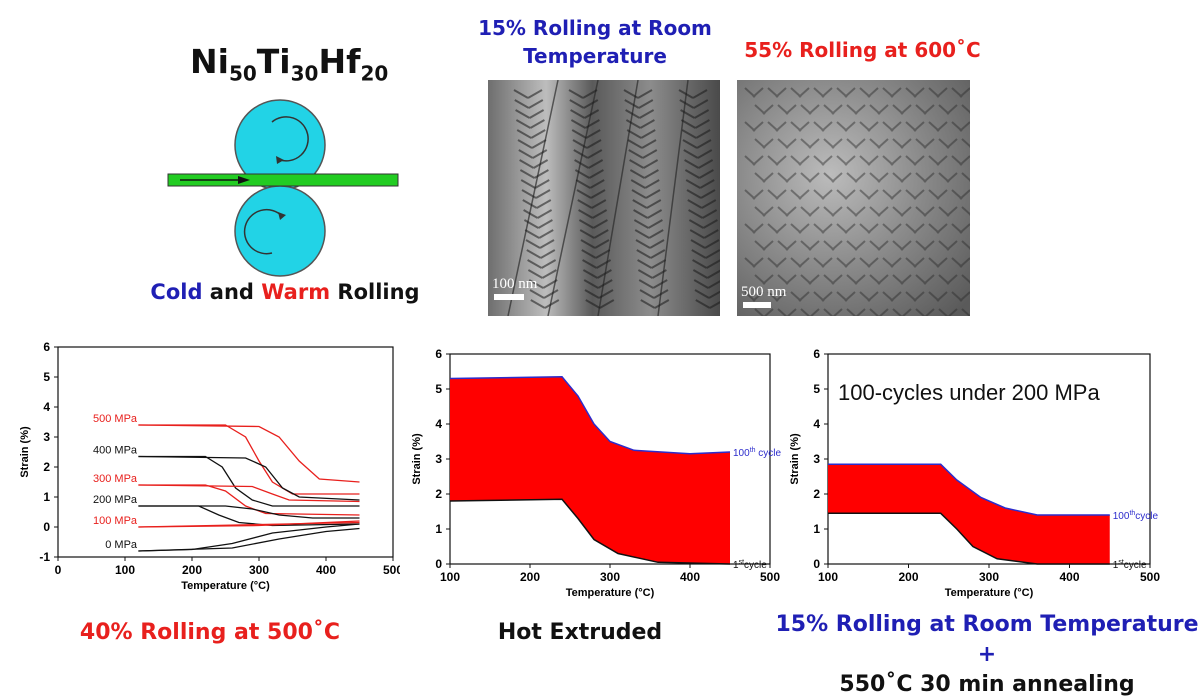 The image size is (1199, 700). What do you see at coordinates (530, 577) in the screenshot?
I see `chart1-xtick-label: 200` at bounding box center [530, 577].